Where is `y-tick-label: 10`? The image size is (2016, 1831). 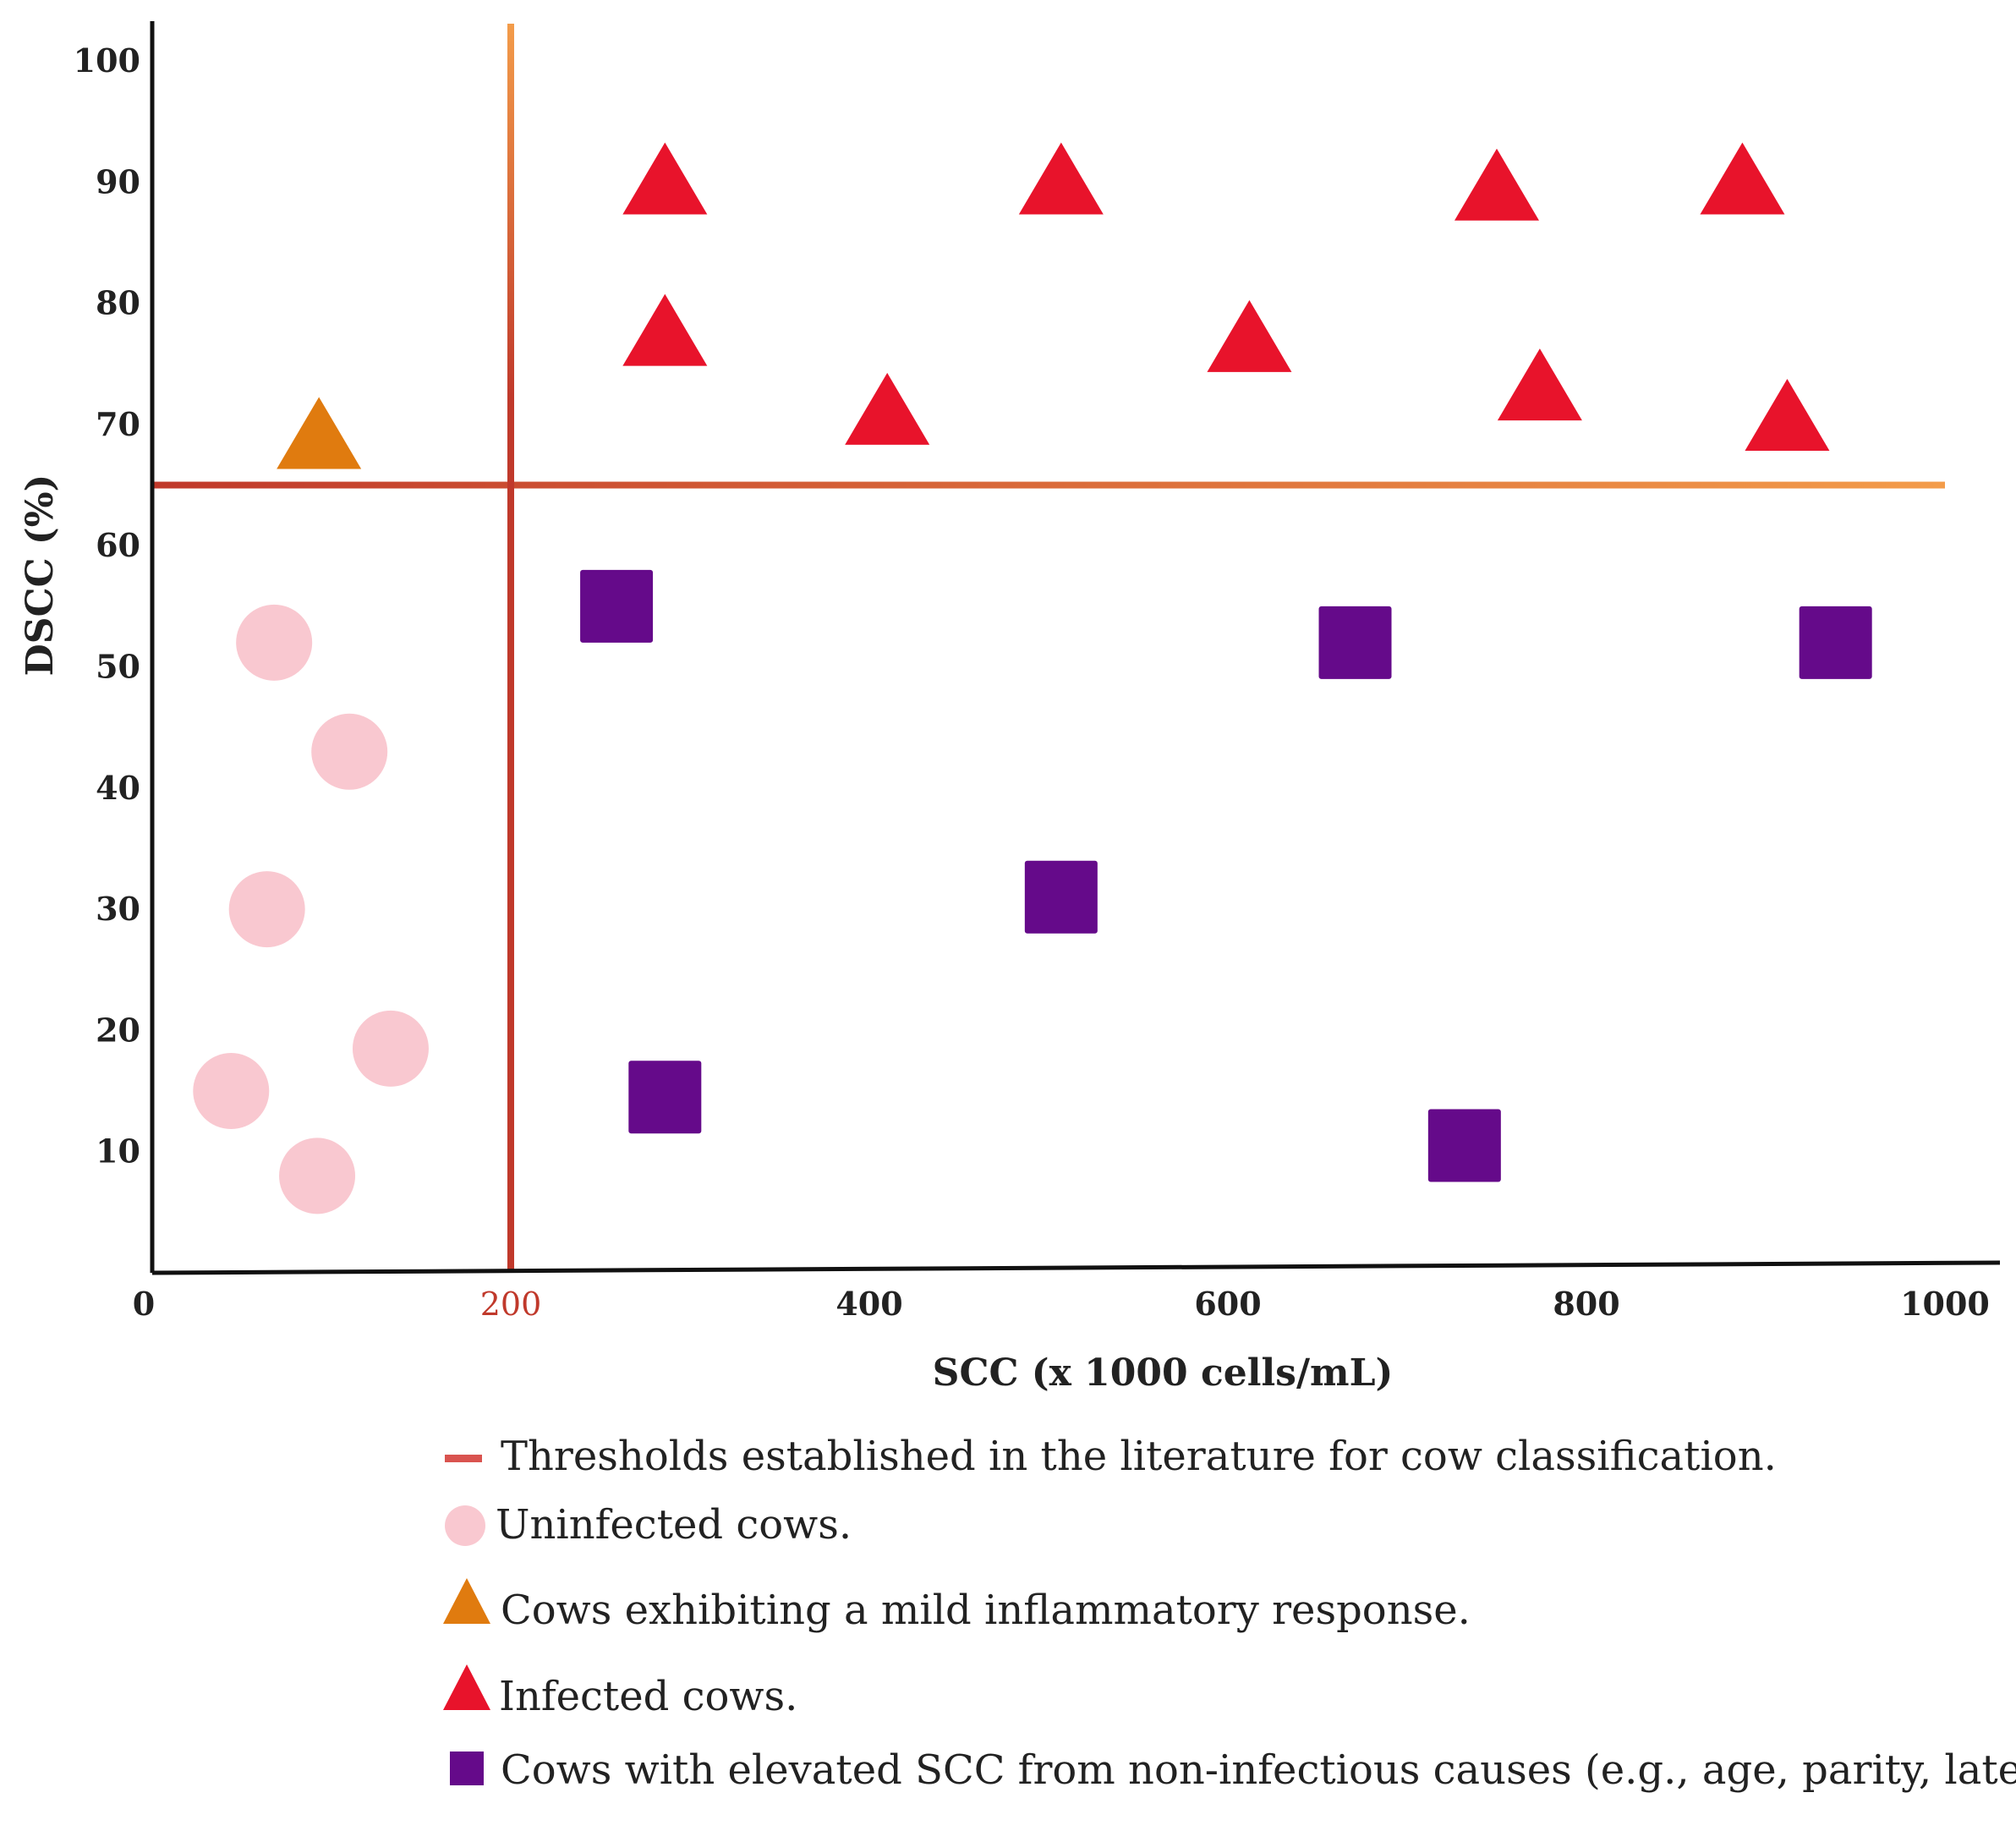 y-tick-label: 10 is located at coordinates (118, 1151).